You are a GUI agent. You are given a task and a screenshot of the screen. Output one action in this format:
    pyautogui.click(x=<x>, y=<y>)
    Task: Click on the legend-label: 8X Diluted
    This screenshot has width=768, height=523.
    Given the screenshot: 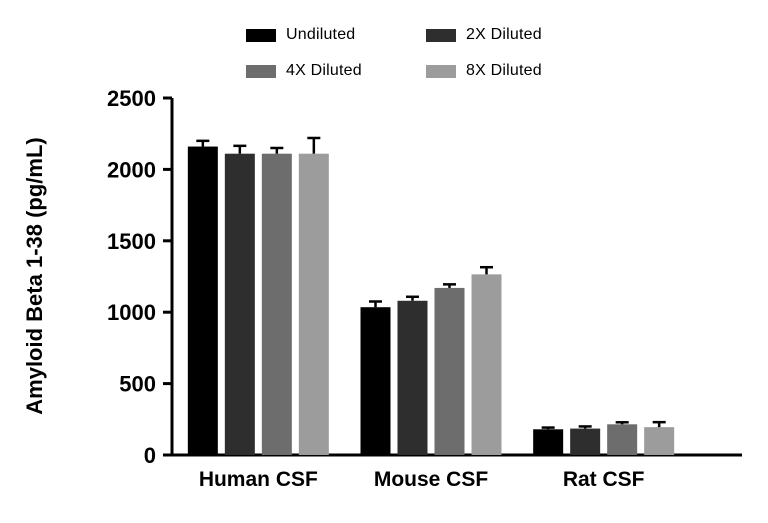 What is the action you would take?
    pyautogui.click(x=504, y=70)
    